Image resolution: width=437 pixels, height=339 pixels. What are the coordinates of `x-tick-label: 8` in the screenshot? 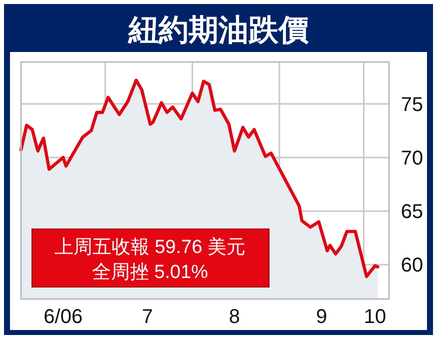 It's located at (234, 317).